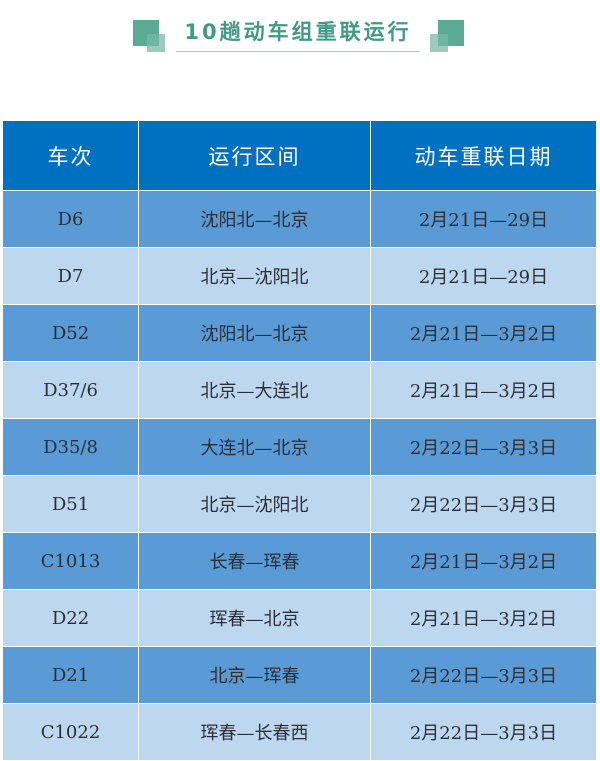  I want to click on table-row: D35/8 大连北—北京 2月22日—3月3日, so click(299, 447).